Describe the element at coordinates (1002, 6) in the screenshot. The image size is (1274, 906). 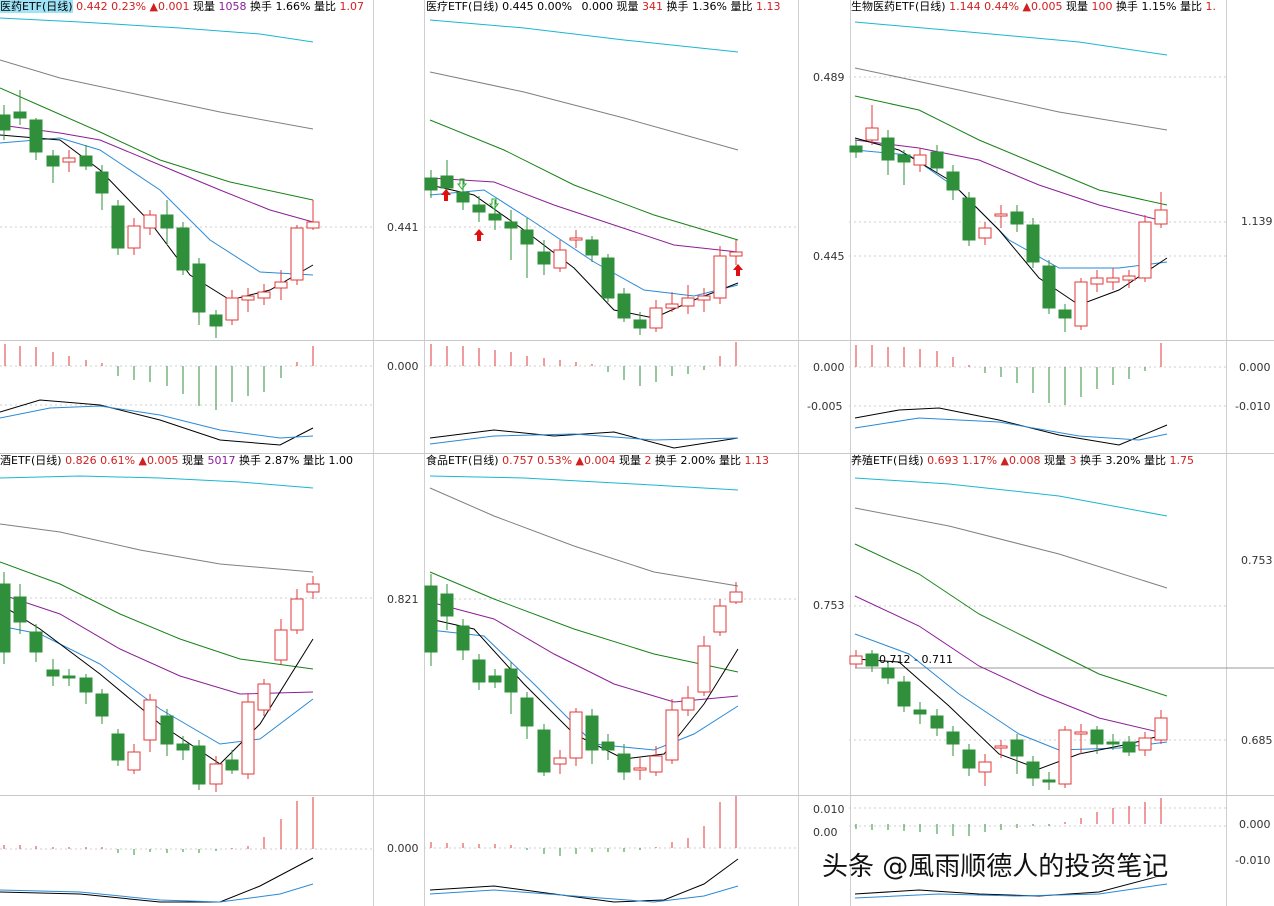
I see `pct-change: 0.44%` at that location.